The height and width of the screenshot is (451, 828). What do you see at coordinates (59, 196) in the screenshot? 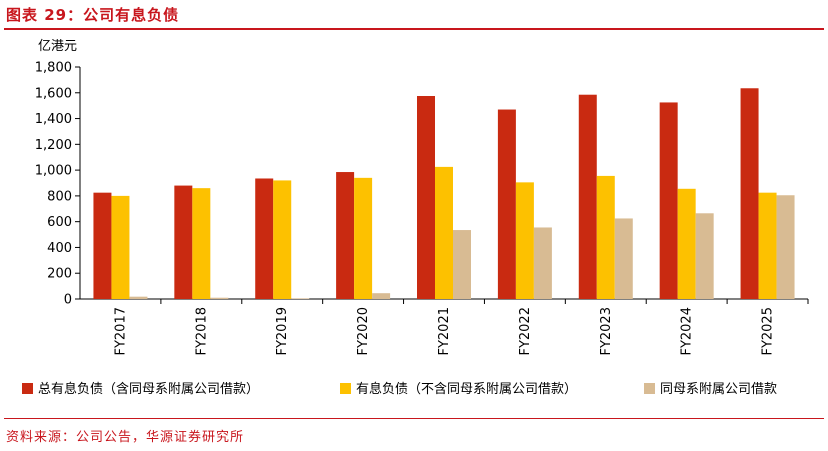
I see `y-tick-label: 800` at bounding box center [59, 196].